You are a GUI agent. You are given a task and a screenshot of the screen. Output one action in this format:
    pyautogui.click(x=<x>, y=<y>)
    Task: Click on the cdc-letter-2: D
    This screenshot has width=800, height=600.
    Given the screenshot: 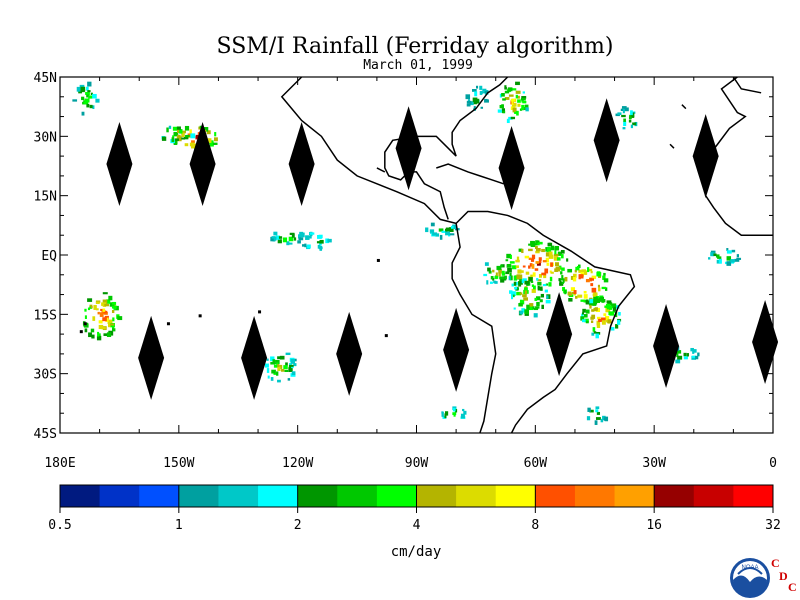 What is the action you would take?
    pyautogui.click(x=783, y=576)
    